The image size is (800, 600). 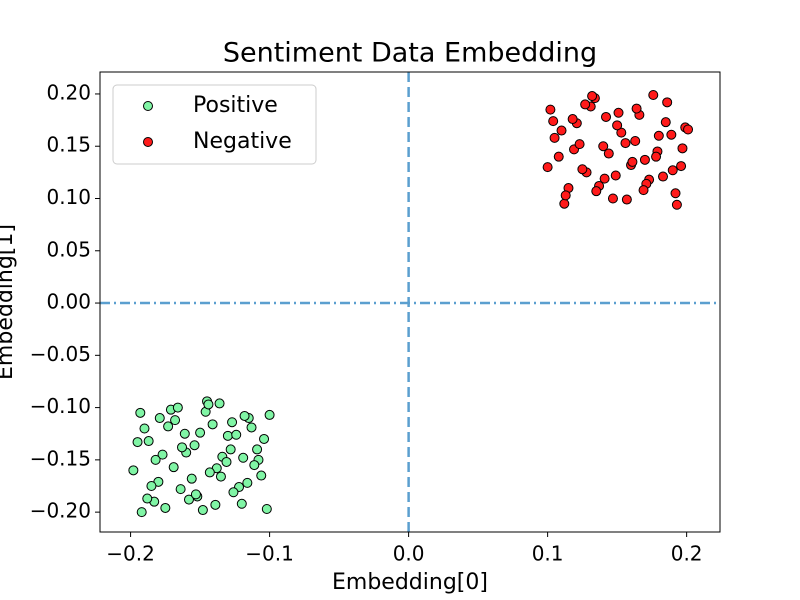 I want to click on legend-label: Positive, so click(x=235, y=105).